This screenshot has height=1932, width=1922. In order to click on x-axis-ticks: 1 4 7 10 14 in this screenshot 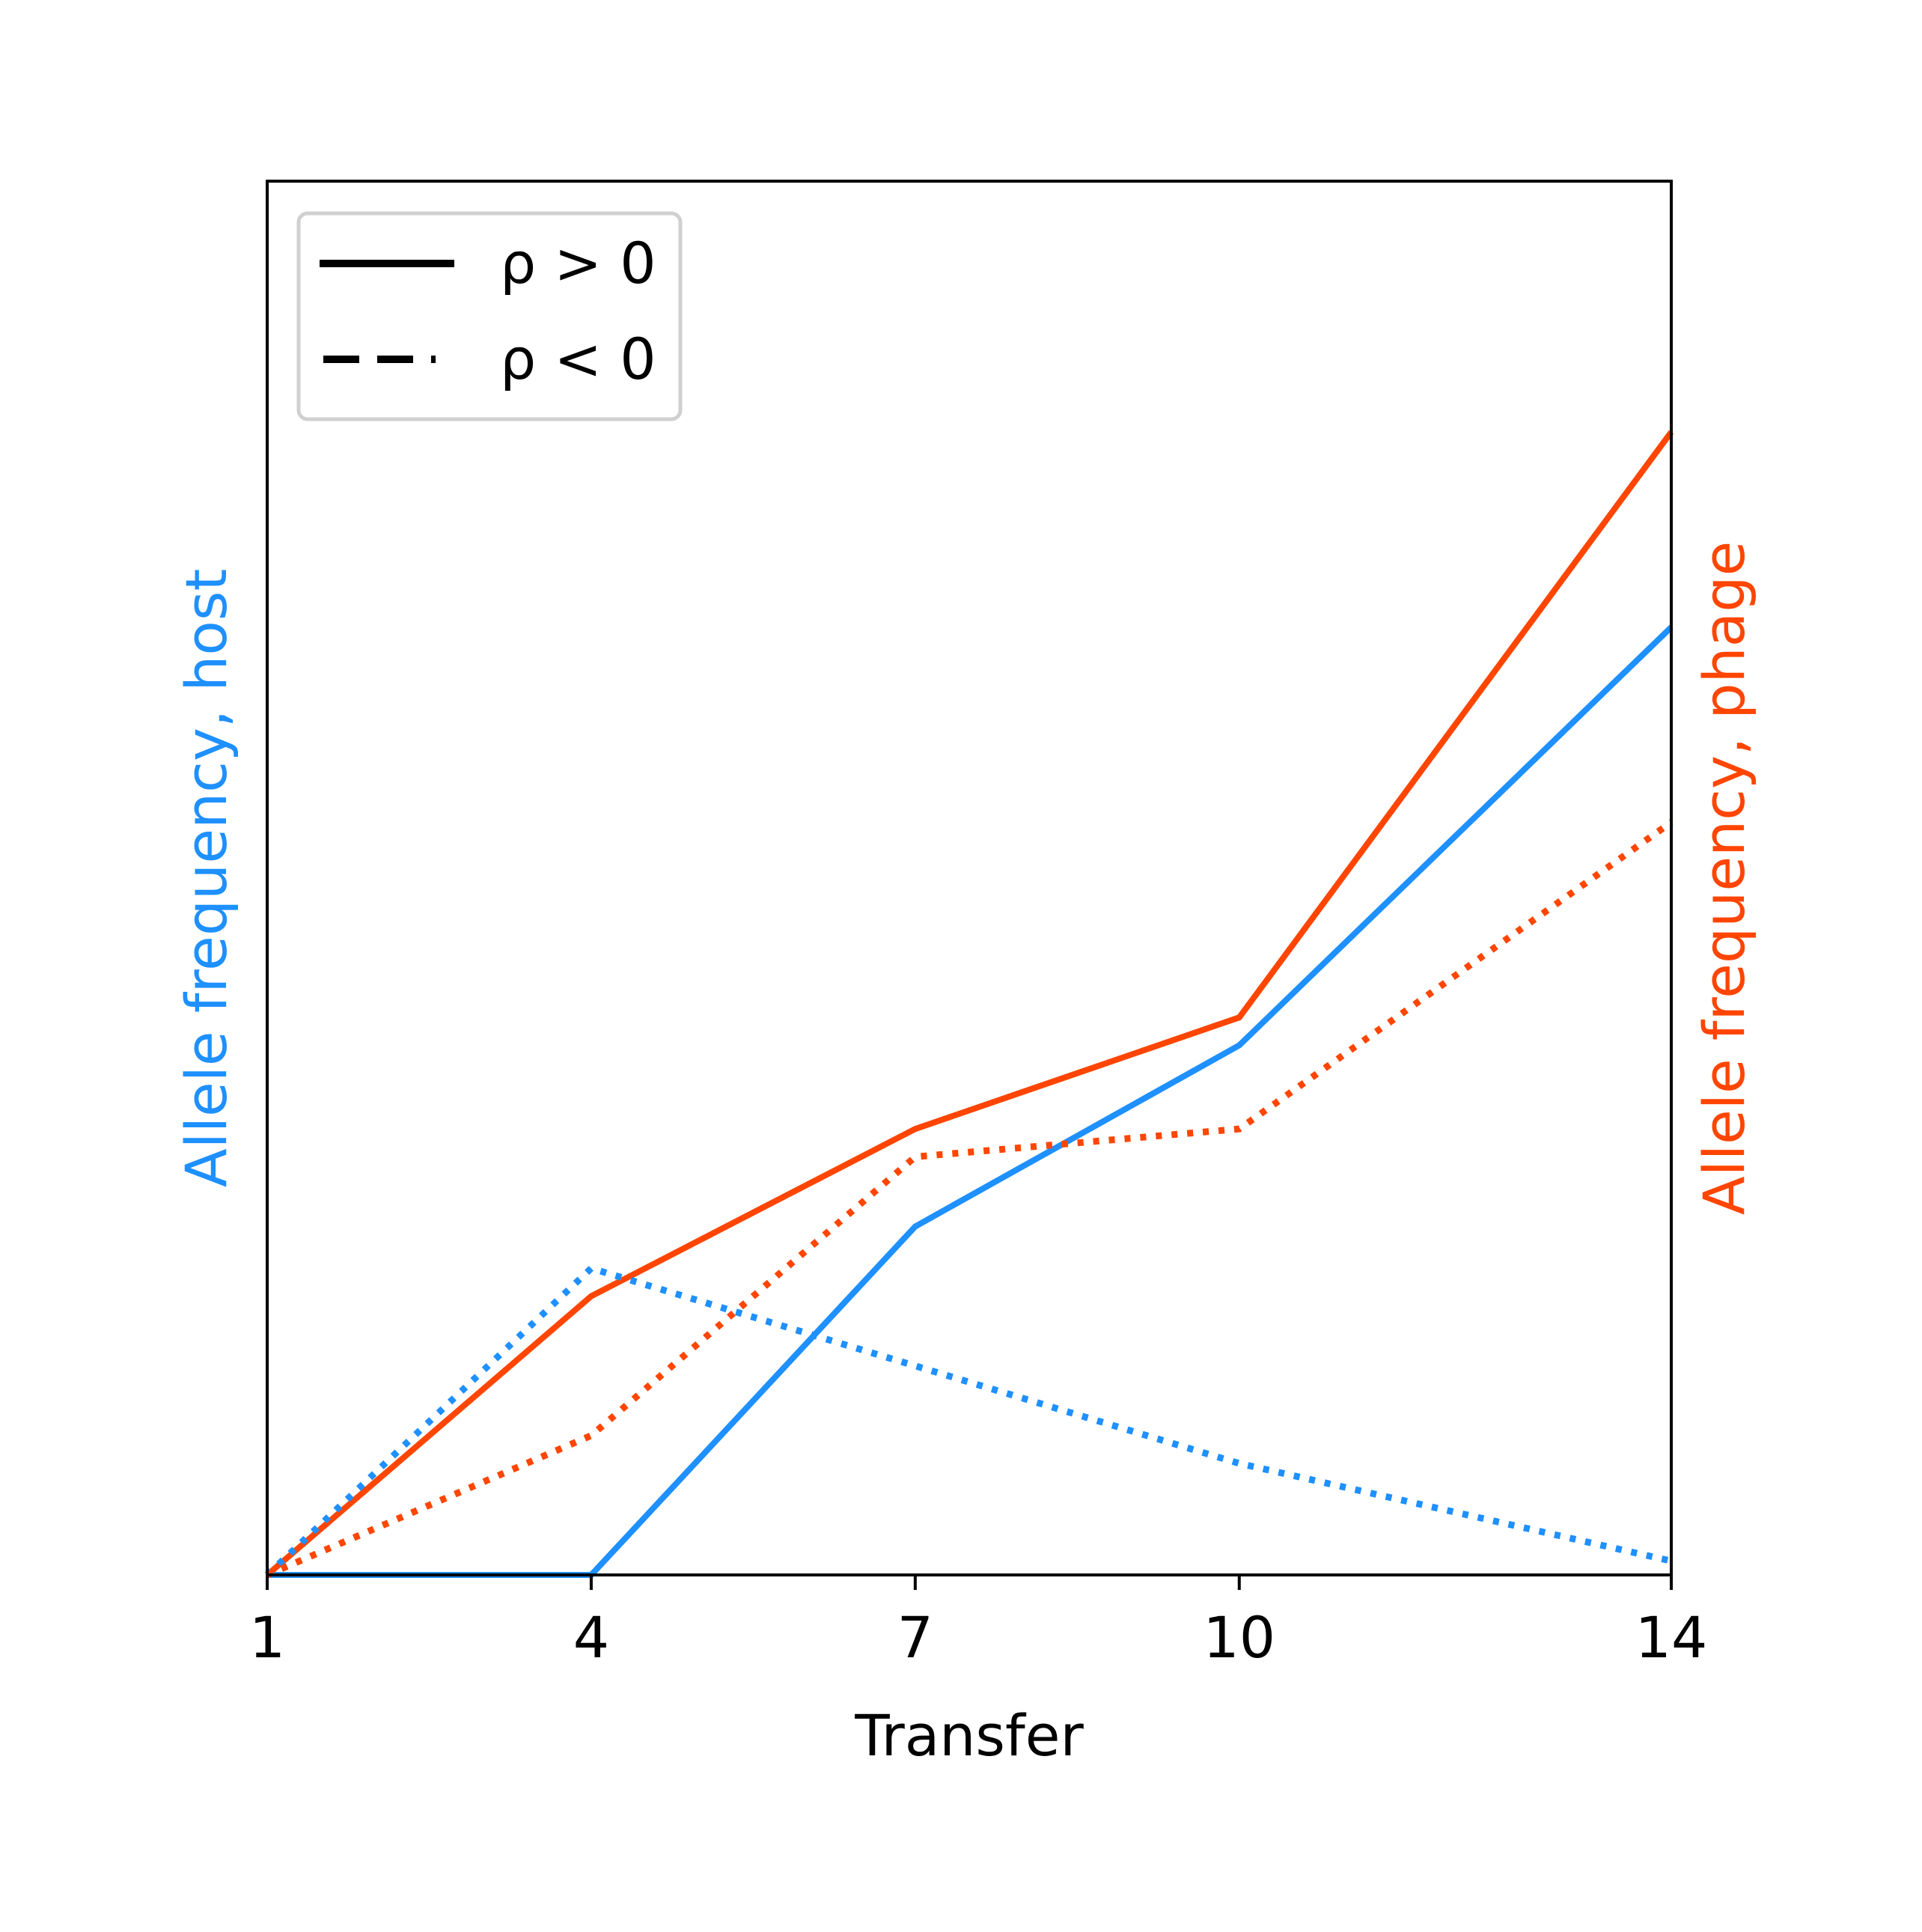, I will do `click(978, 1623)`.